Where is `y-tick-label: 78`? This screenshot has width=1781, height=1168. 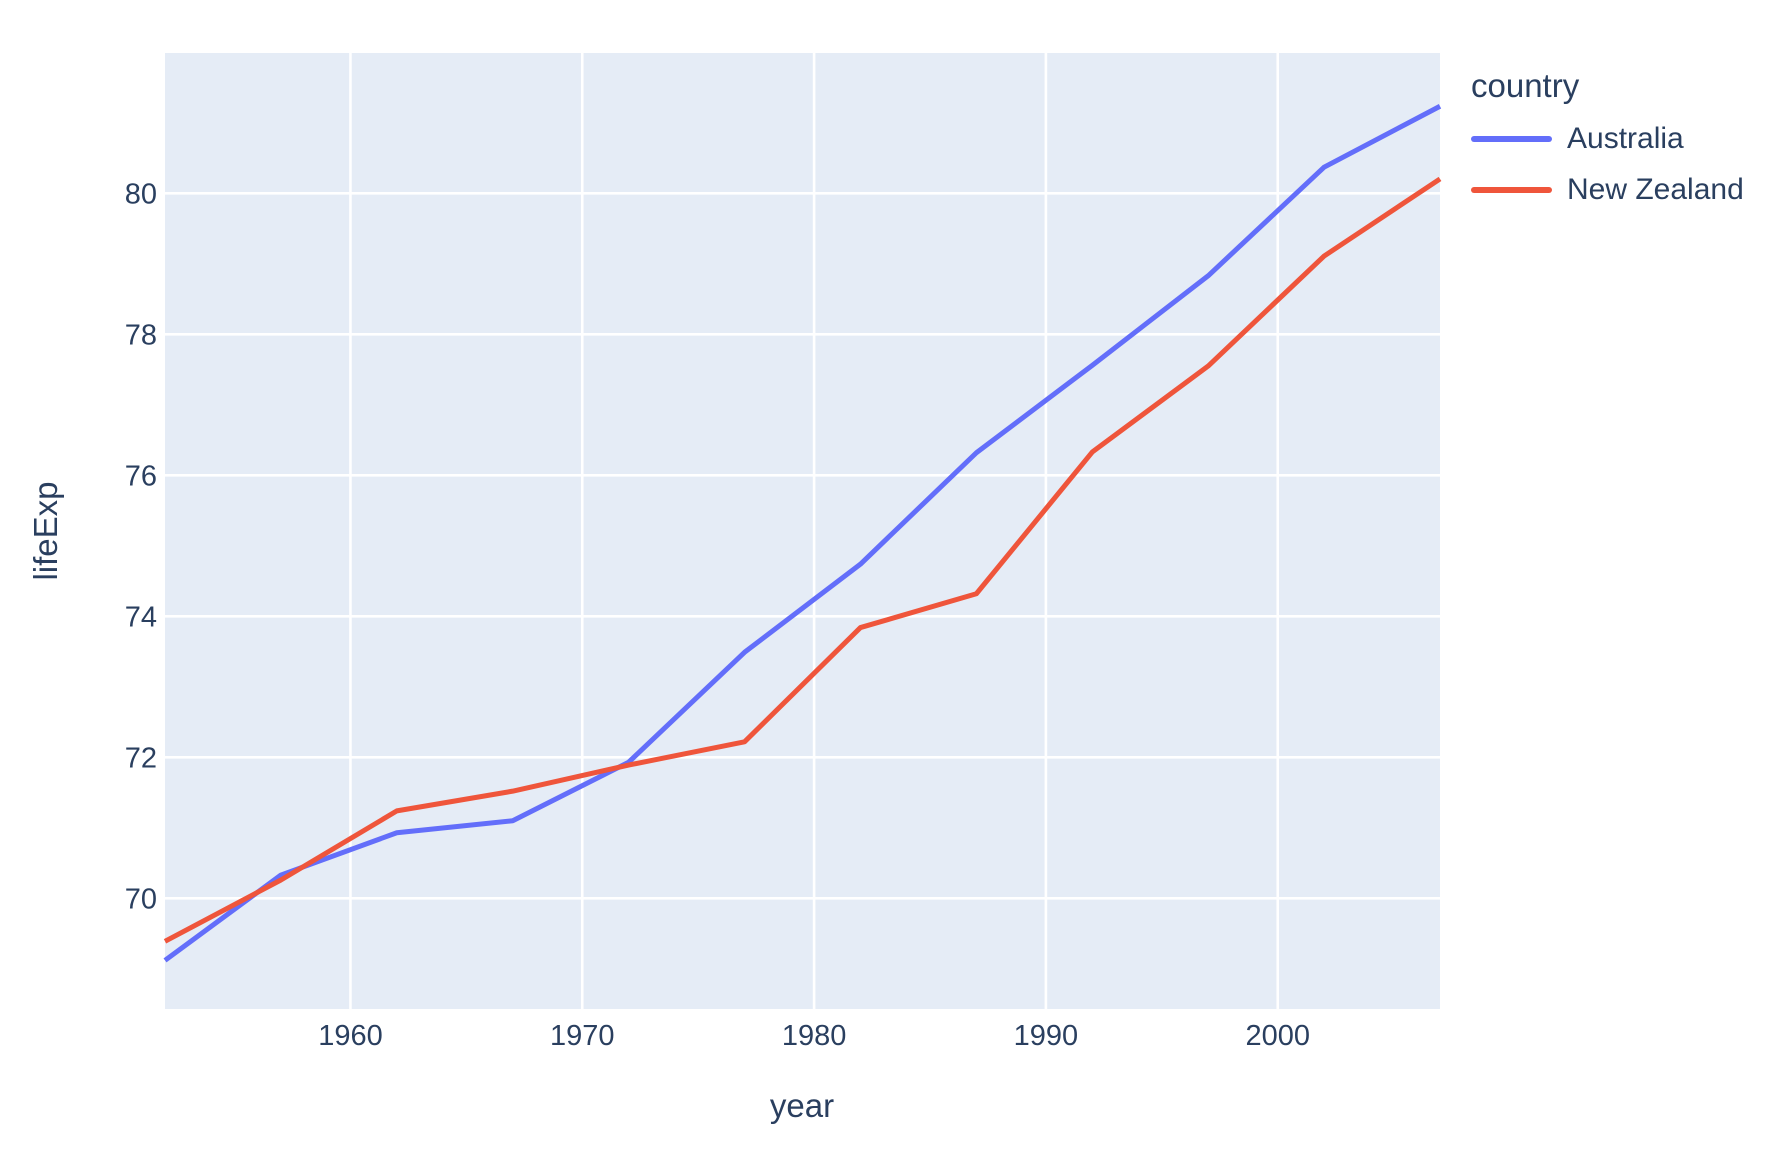
y-tick-label: 78 is located at coordinates (141, 335).